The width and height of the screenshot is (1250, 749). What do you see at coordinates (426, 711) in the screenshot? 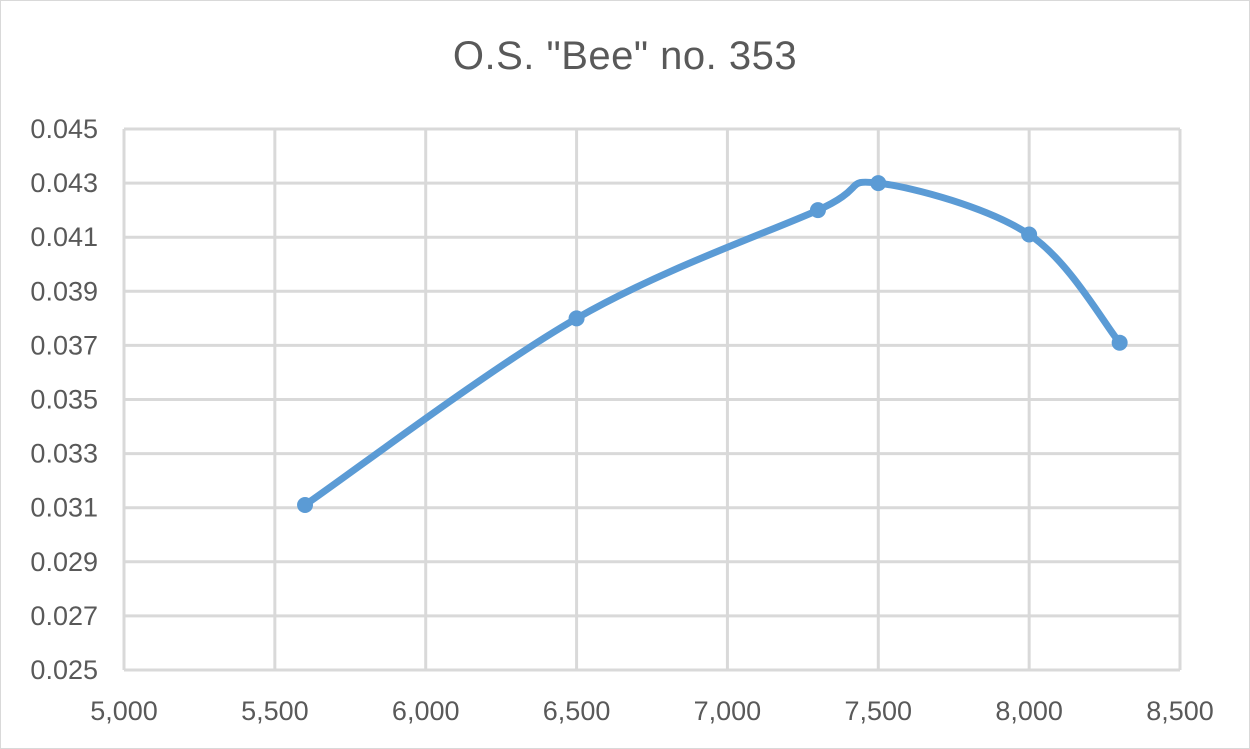
I see `x-tick-label: 6,000` at bounding box center [426, 711].